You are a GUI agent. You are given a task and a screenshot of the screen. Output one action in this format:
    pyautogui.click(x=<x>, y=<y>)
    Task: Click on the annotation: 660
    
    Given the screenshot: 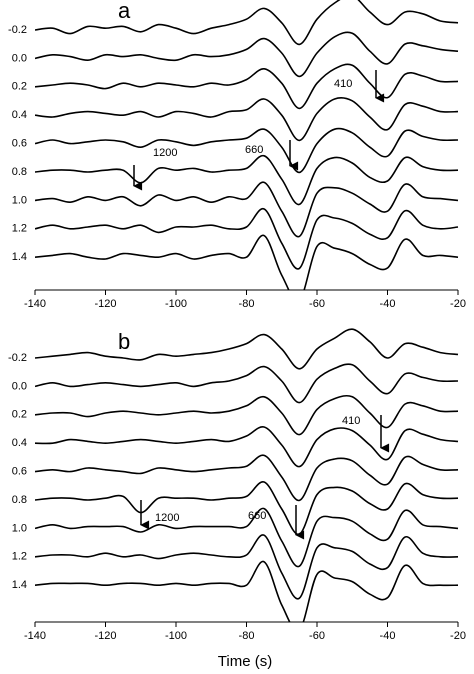 What is the action you would take?
    pyautogui.click(x=254, y=150)
    